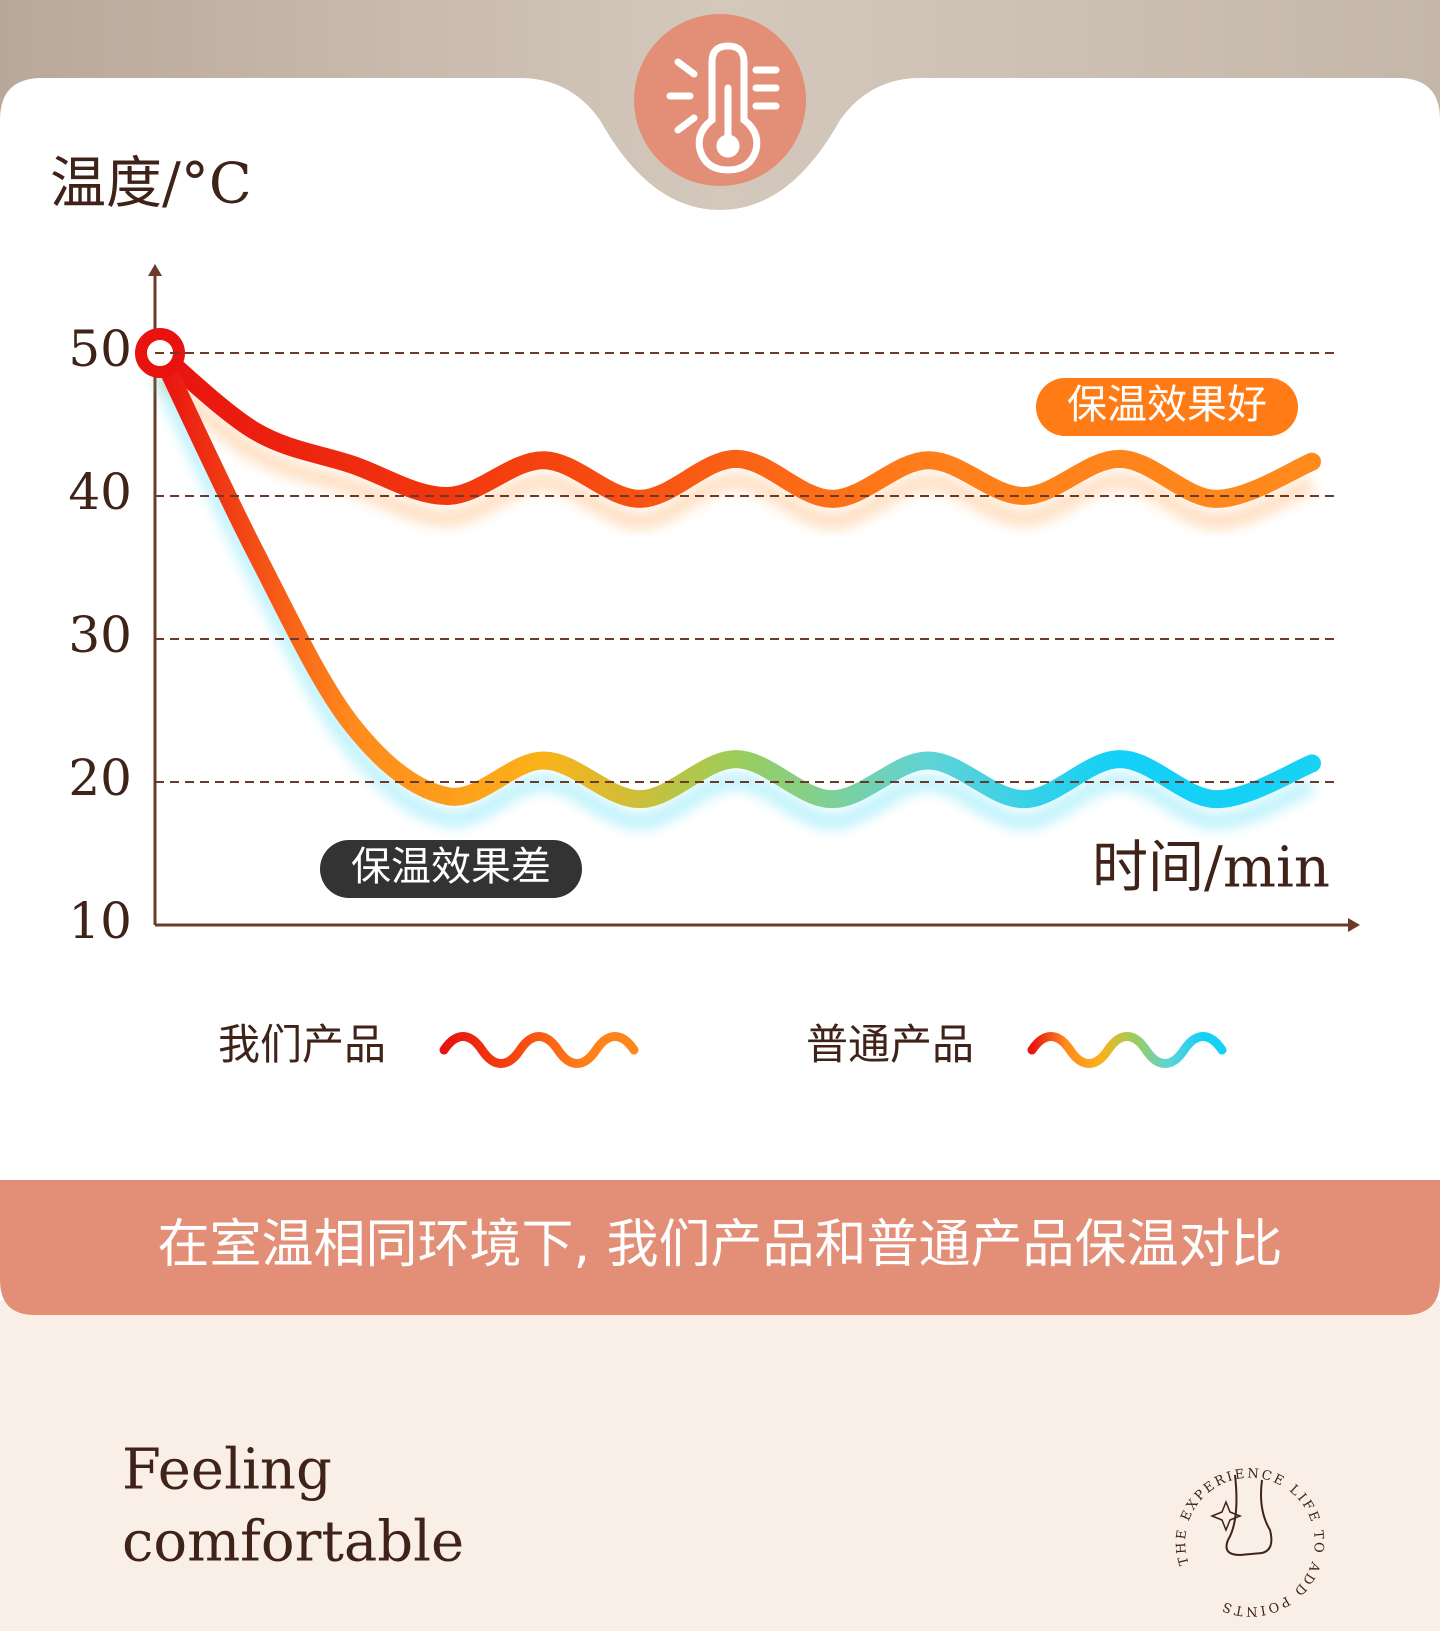  I want to click on foot-icon, so click(1249, 1515).